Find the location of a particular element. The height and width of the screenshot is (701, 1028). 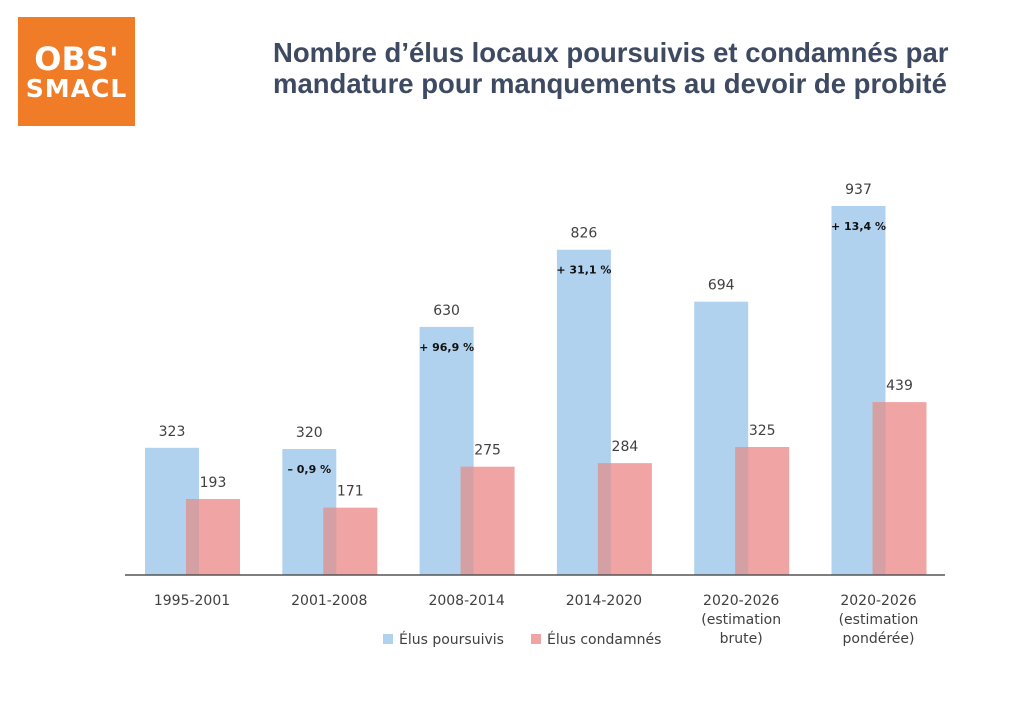

category-label: 2001-2008 is located at coordinates (329, 601).